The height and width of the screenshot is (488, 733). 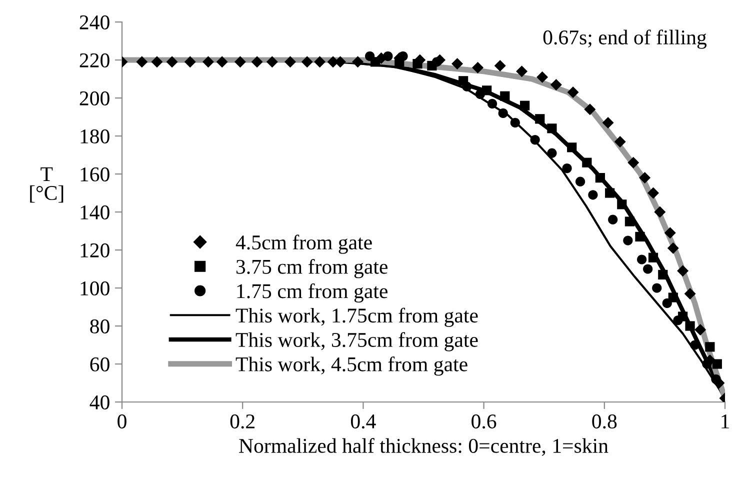 I want to click on y-tick-label: 240, so click(x=95, y=22).